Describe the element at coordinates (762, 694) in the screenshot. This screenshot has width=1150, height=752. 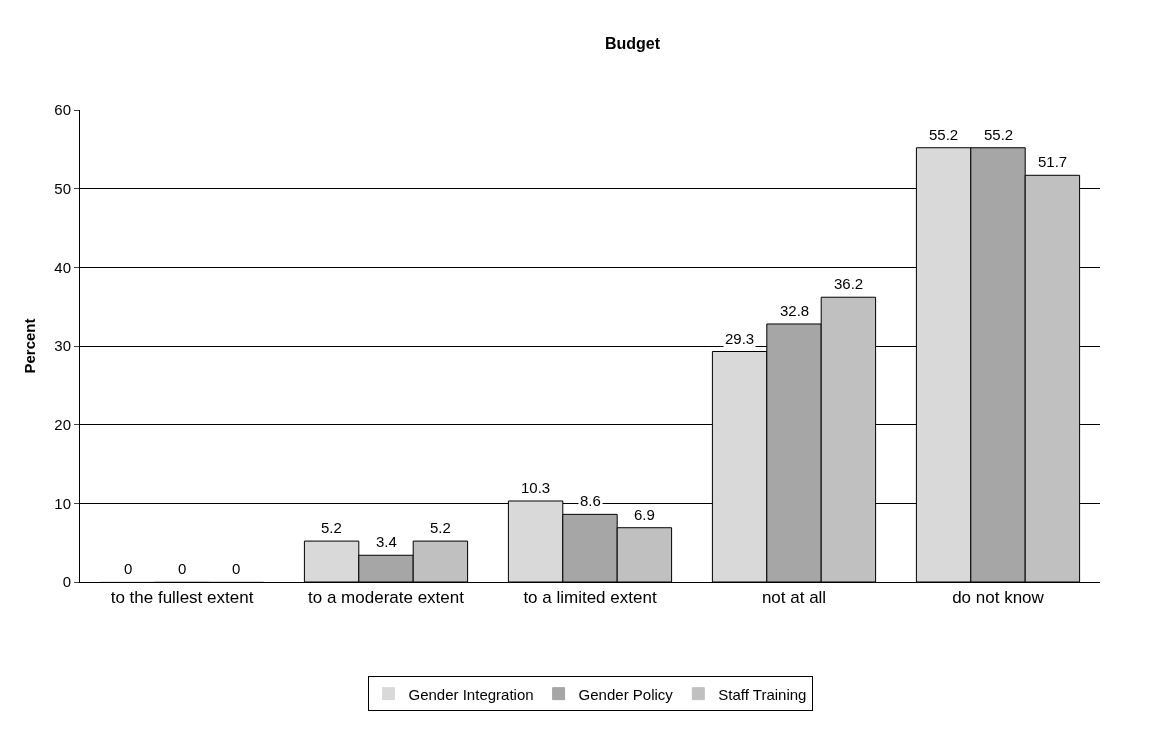
I see `legend-label: Staff Training` at that location.